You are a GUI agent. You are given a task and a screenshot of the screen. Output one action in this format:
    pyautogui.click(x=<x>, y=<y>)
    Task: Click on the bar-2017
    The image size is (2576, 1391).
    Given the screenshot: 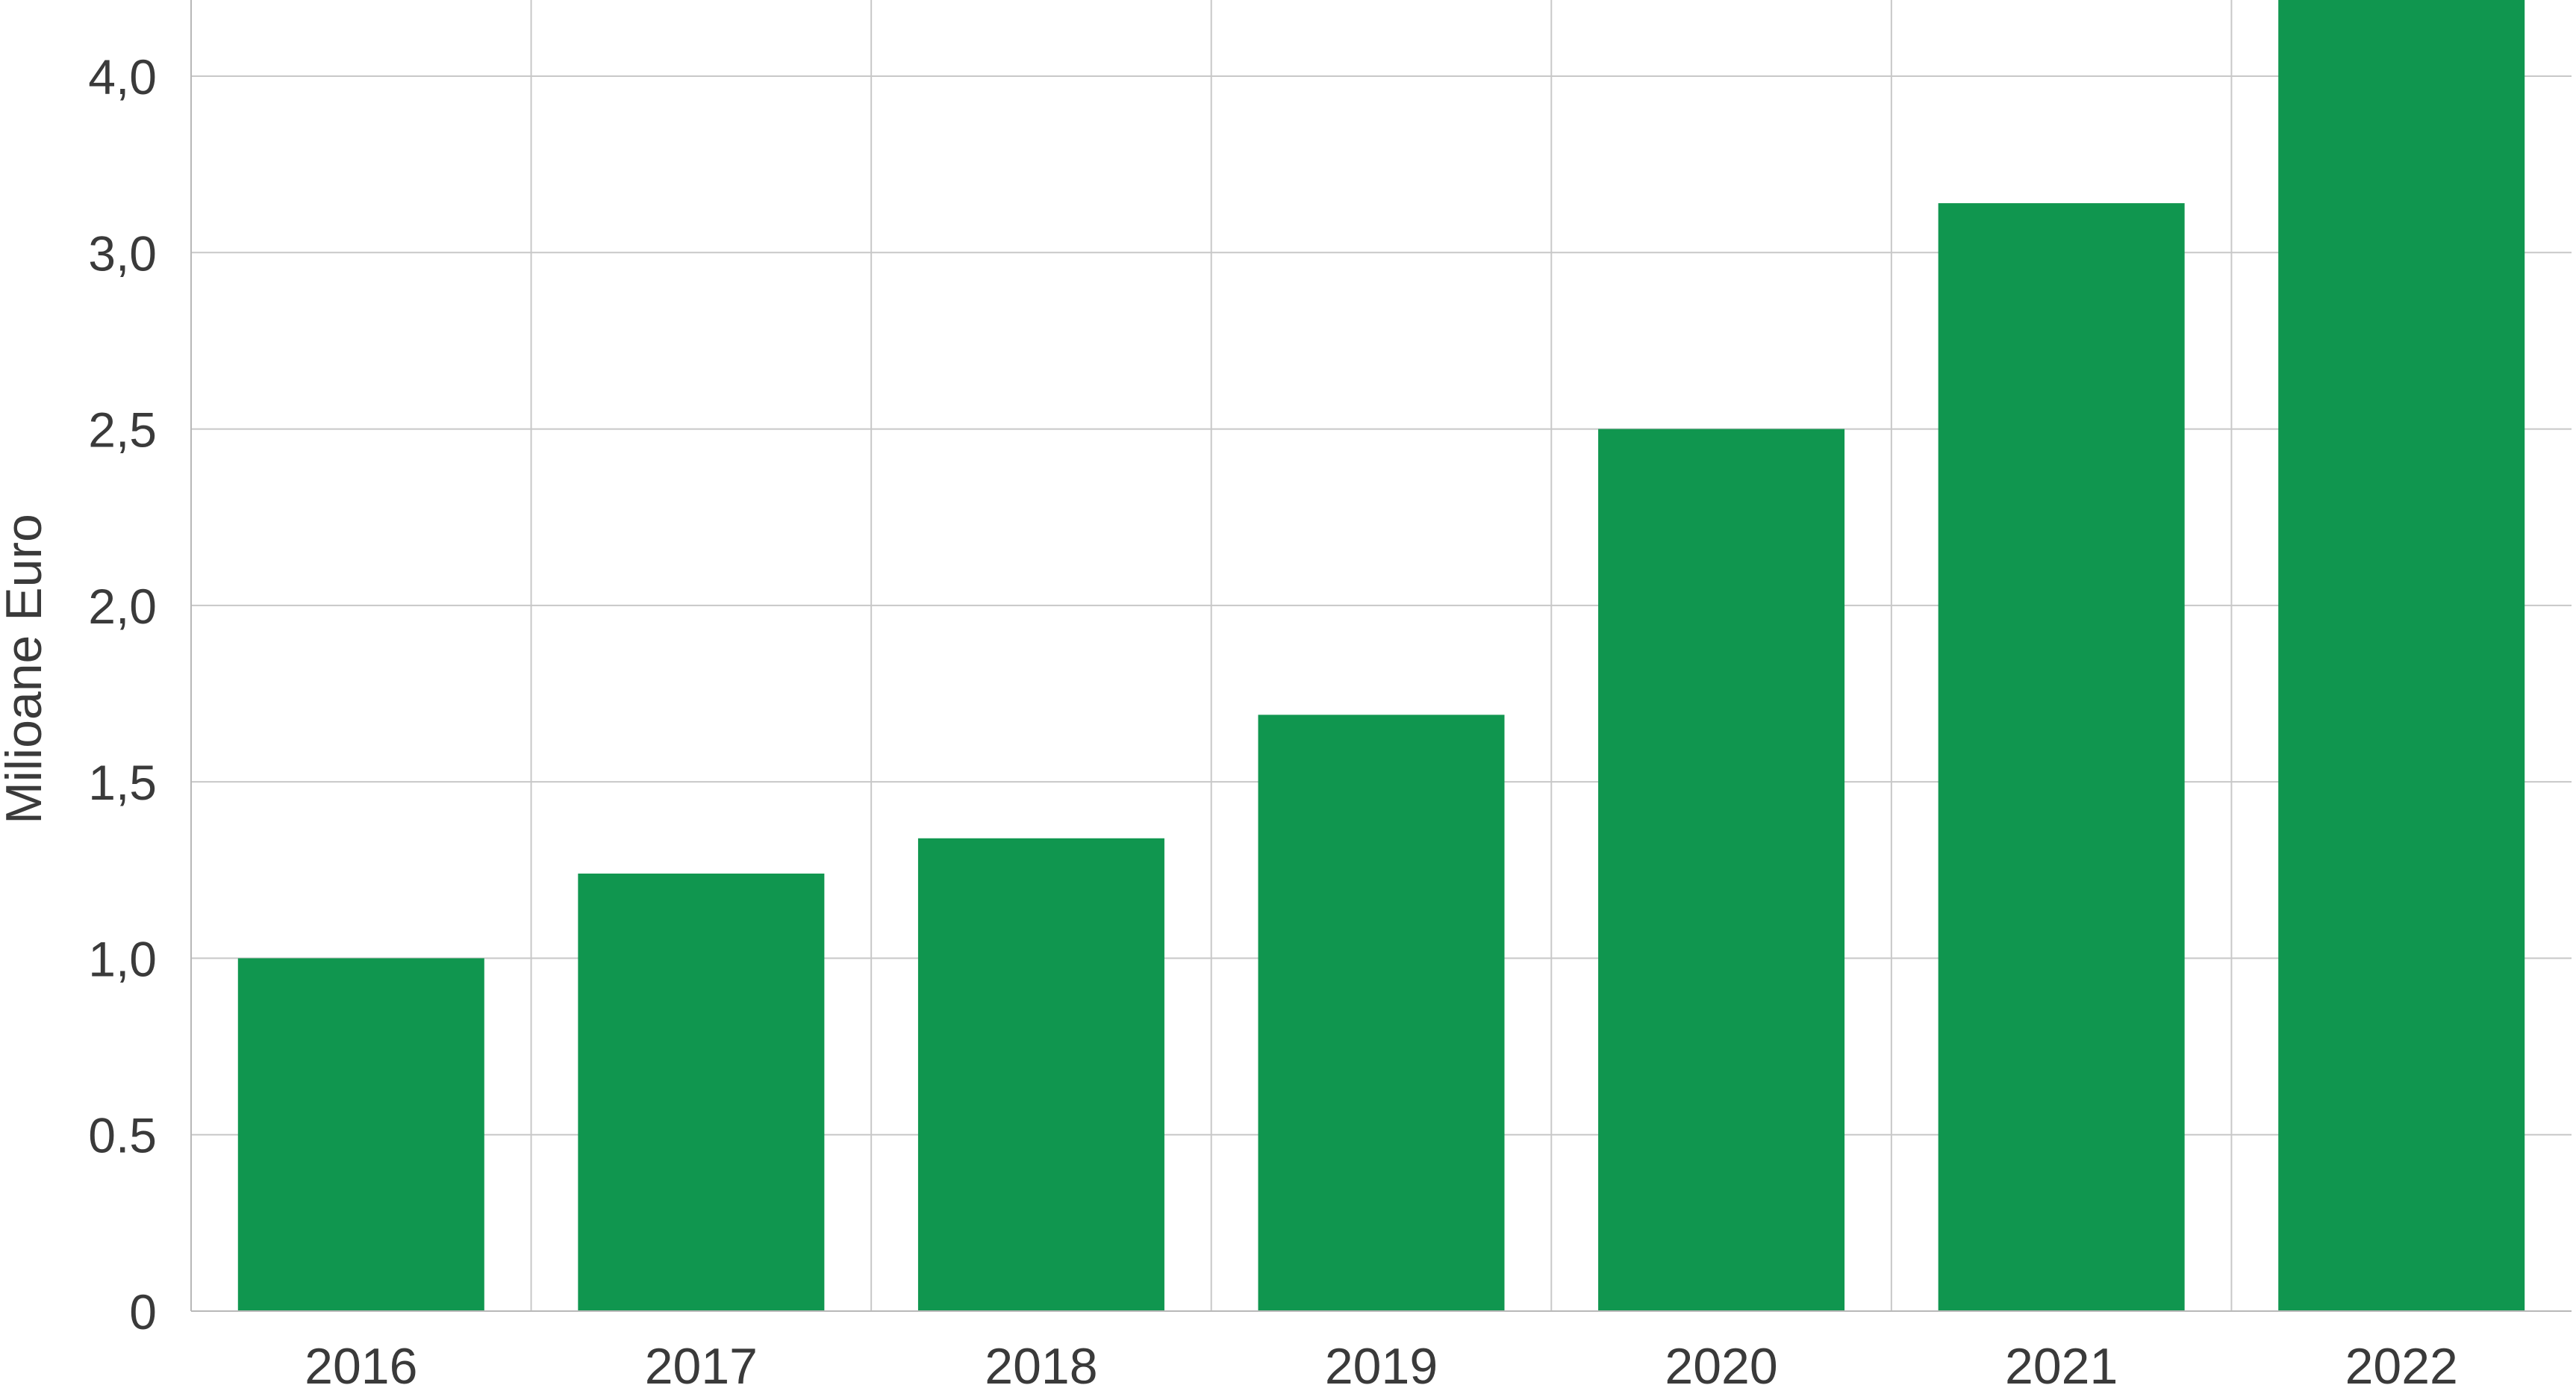 What is the action you would take?
    pyautogui.click(x=701, y=1092)
    